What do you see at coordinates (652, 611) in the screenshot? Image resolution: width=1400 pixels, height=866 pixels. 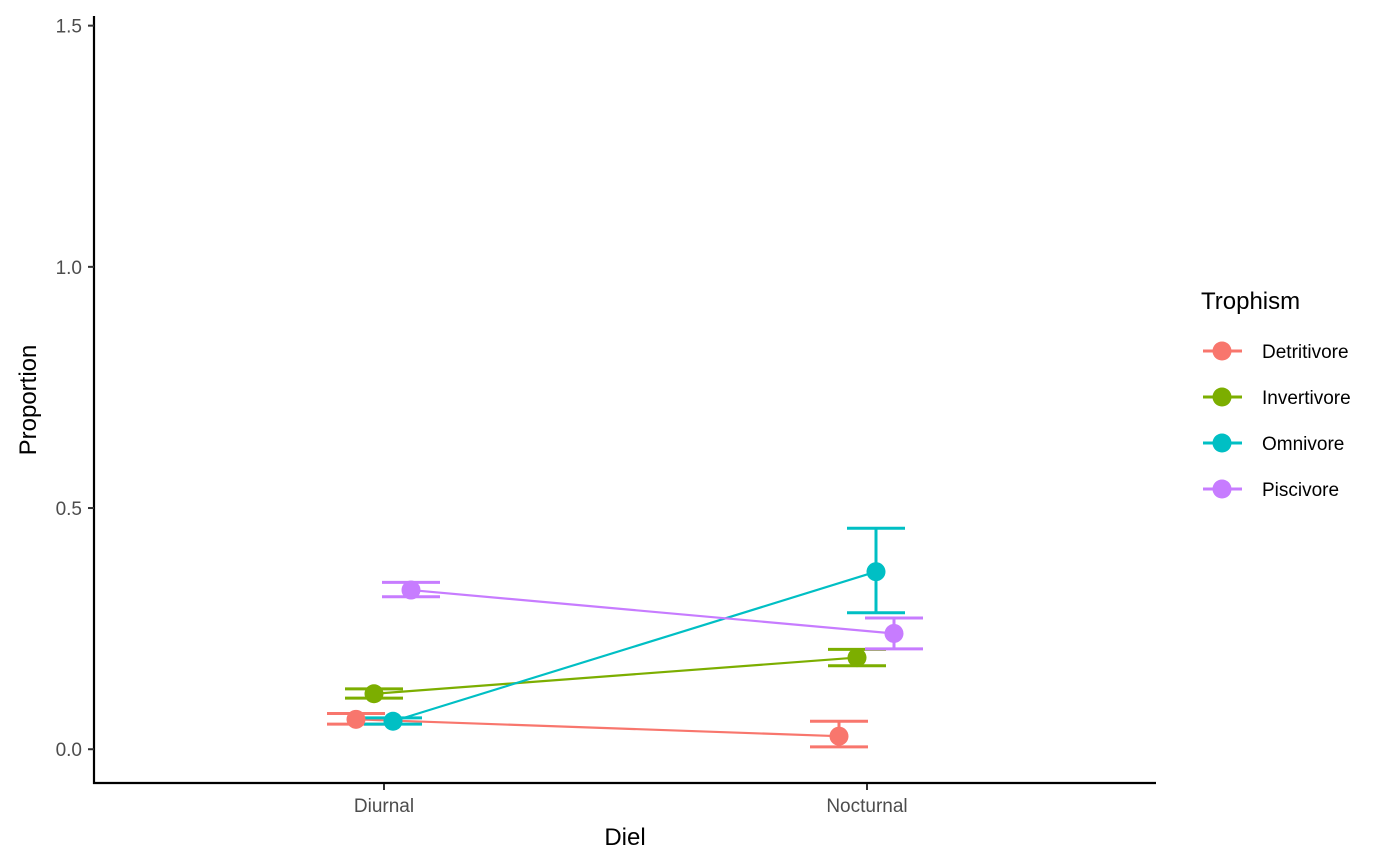 I see `series-line-piscivore` at bounding box center [652, 611].